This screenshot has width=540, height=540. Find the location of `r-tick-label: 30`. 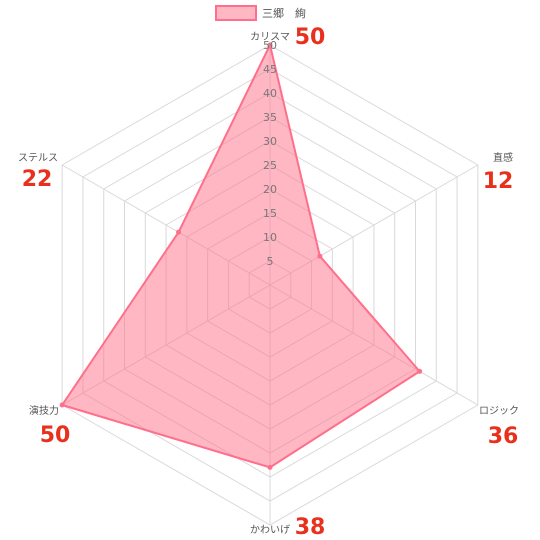

r-tick-label: 30 is located at coordinates (270, 141).